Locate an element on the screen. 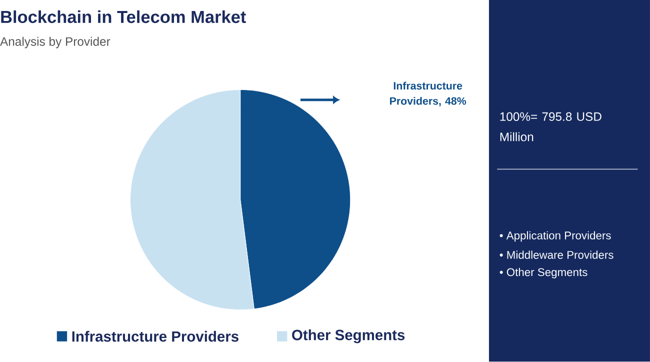 This screenshot has height=362, width=650. text: • Application Providers is located at coordinates (555, 236).